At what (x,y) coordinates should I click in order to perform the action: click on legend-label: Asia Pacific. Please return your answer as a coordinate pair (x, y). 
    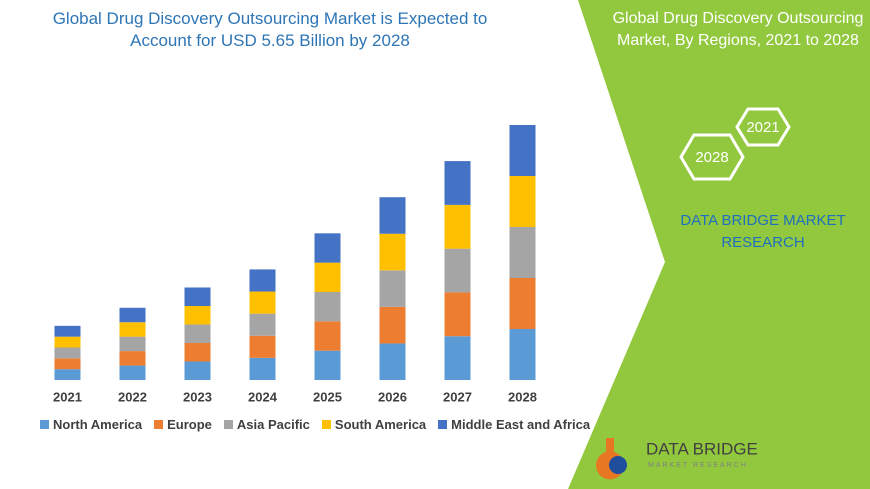
    Looking at the image, I should click on (273, 424).